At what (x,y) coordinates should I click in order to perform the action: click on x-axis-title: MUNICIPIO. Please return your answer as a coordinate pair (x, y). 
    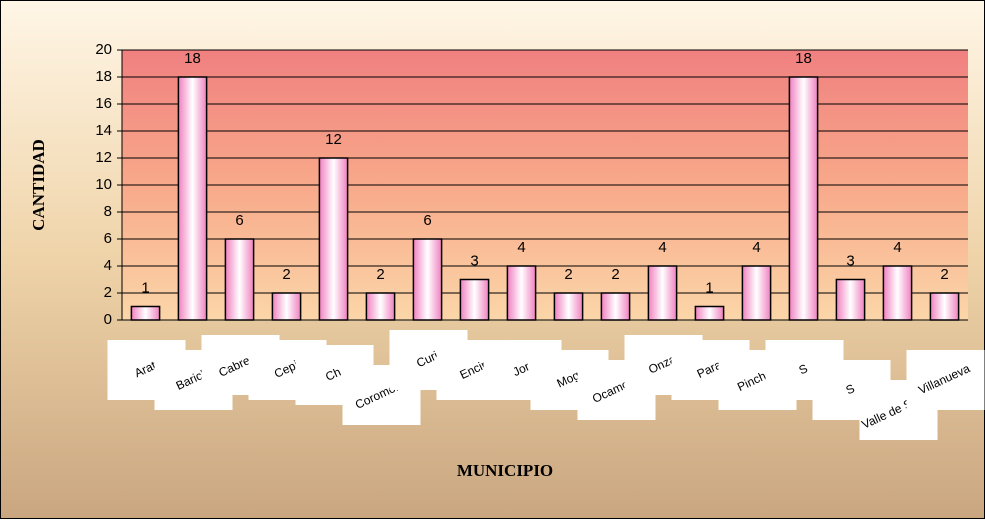
    Looking at the image, I should click on (505, 470).